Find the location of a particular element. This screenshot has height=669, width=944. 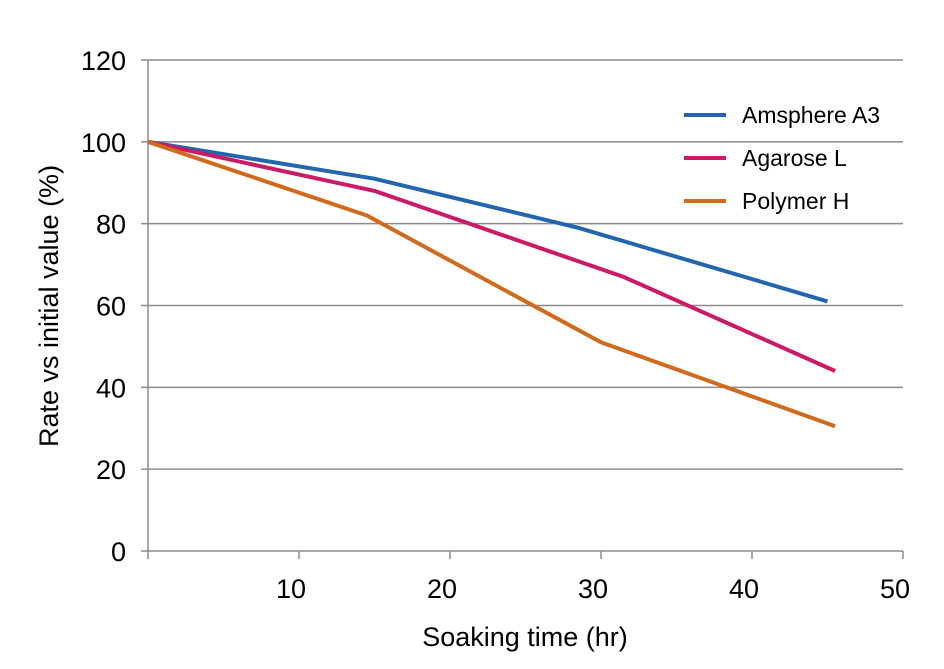

y-tick-label-120: 120 is located at coordinates (103, 61).